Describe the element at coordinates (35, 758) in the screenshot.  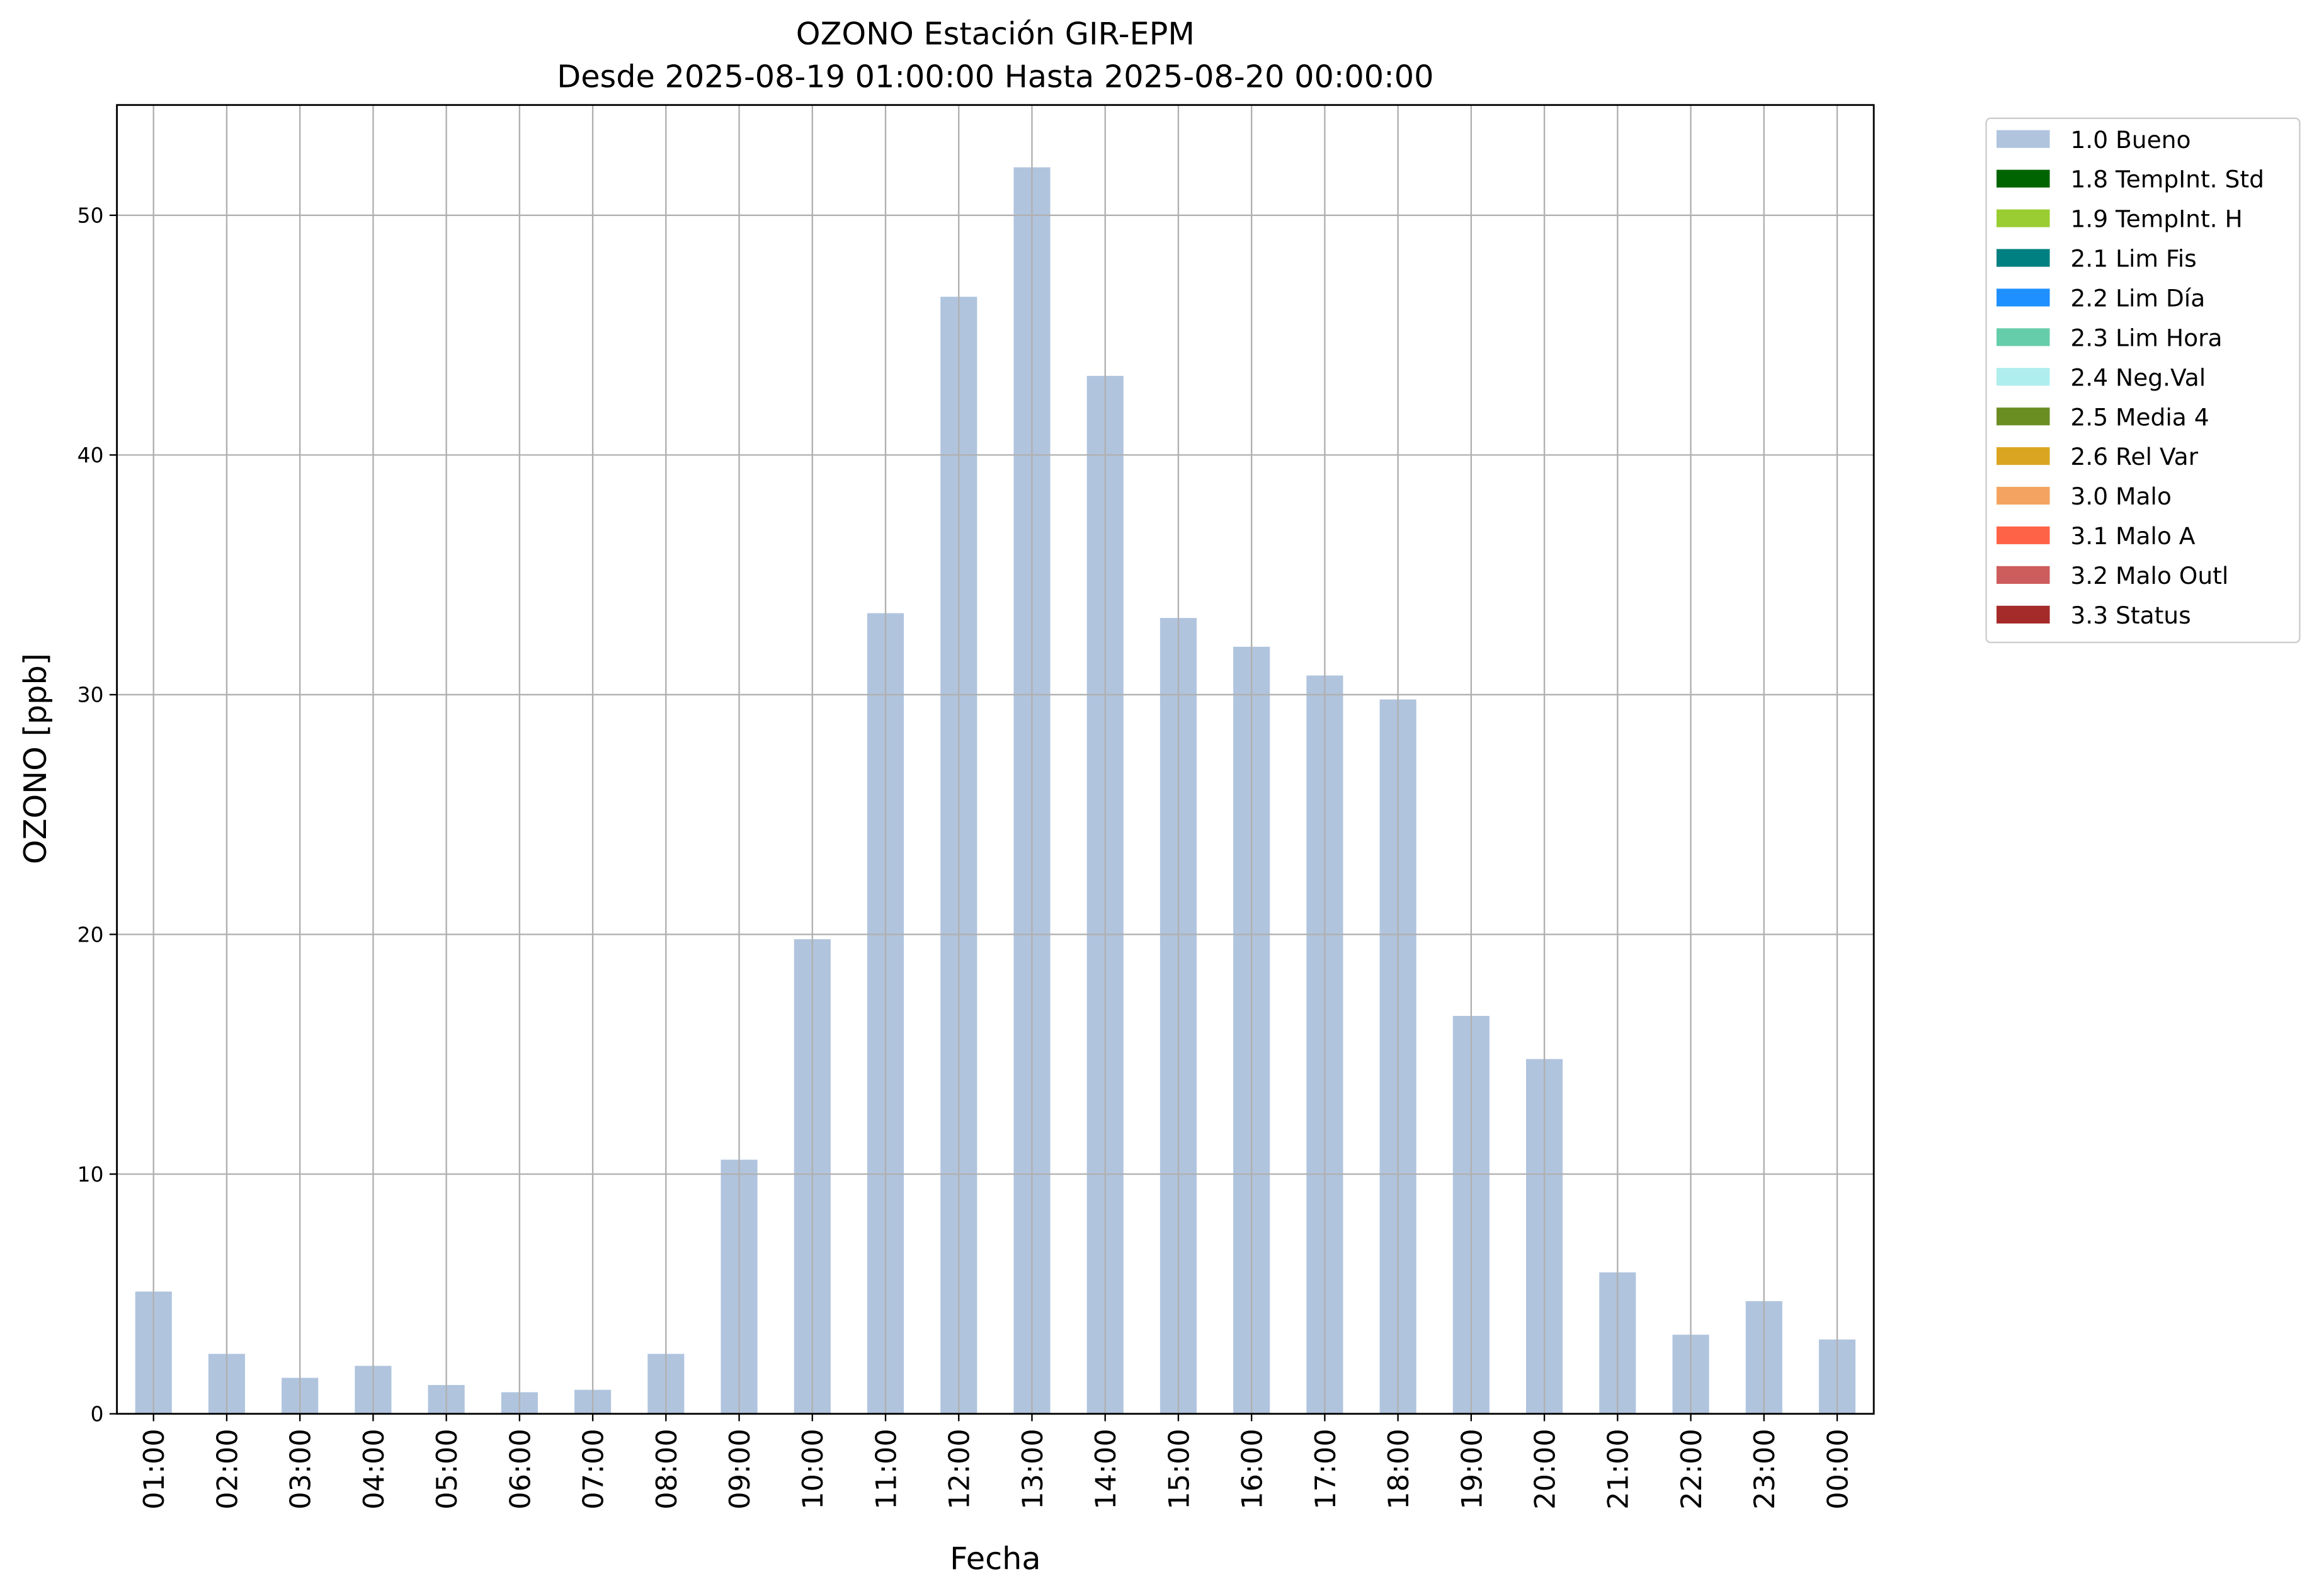
I see `y-axis-label: OZONO [ppb]` at that location.